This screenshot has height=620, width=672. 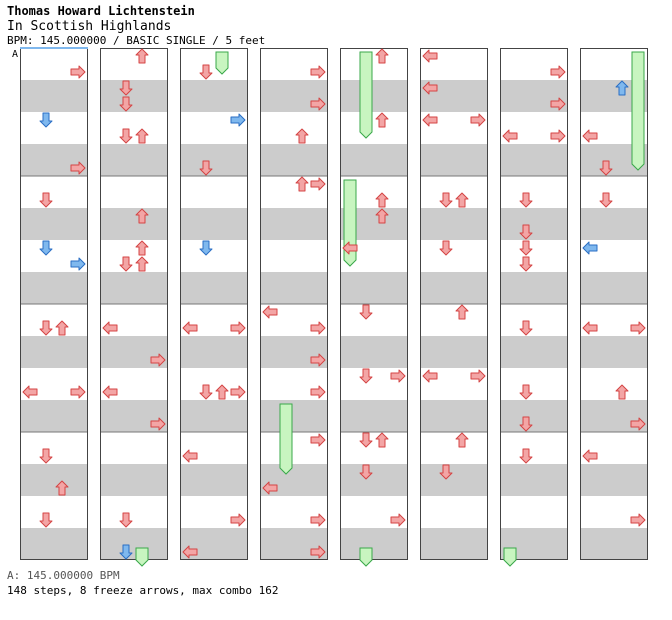 I want to click on chart-meta: BPM: 145.000000 / BASIC SINGLE / 5 feet, so click(x=136, y=40).